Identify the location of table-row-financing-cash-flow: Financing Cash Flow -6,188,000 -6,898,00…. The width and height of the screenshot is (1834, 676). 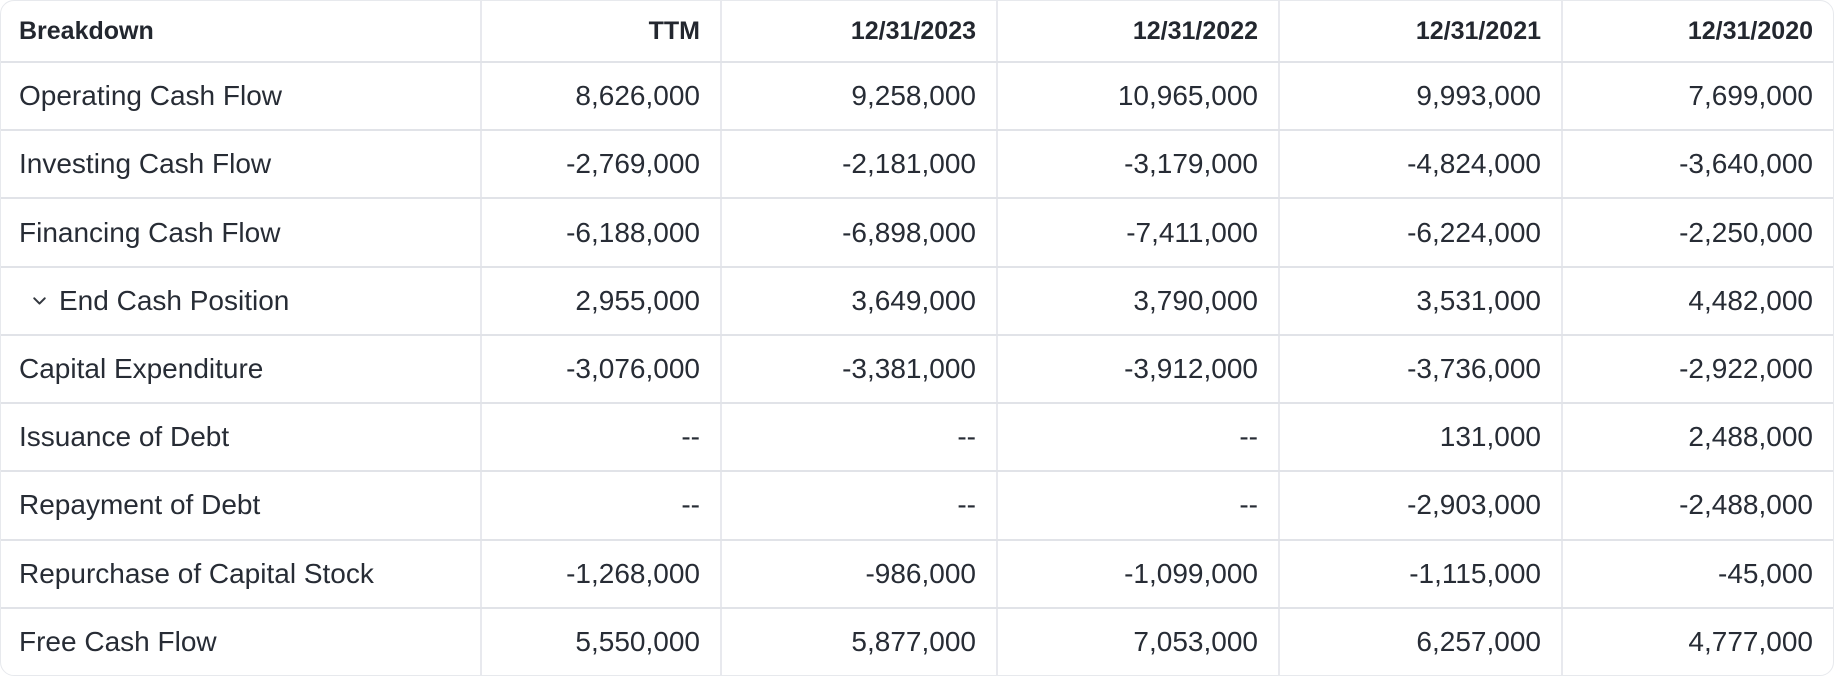
(917, 231).